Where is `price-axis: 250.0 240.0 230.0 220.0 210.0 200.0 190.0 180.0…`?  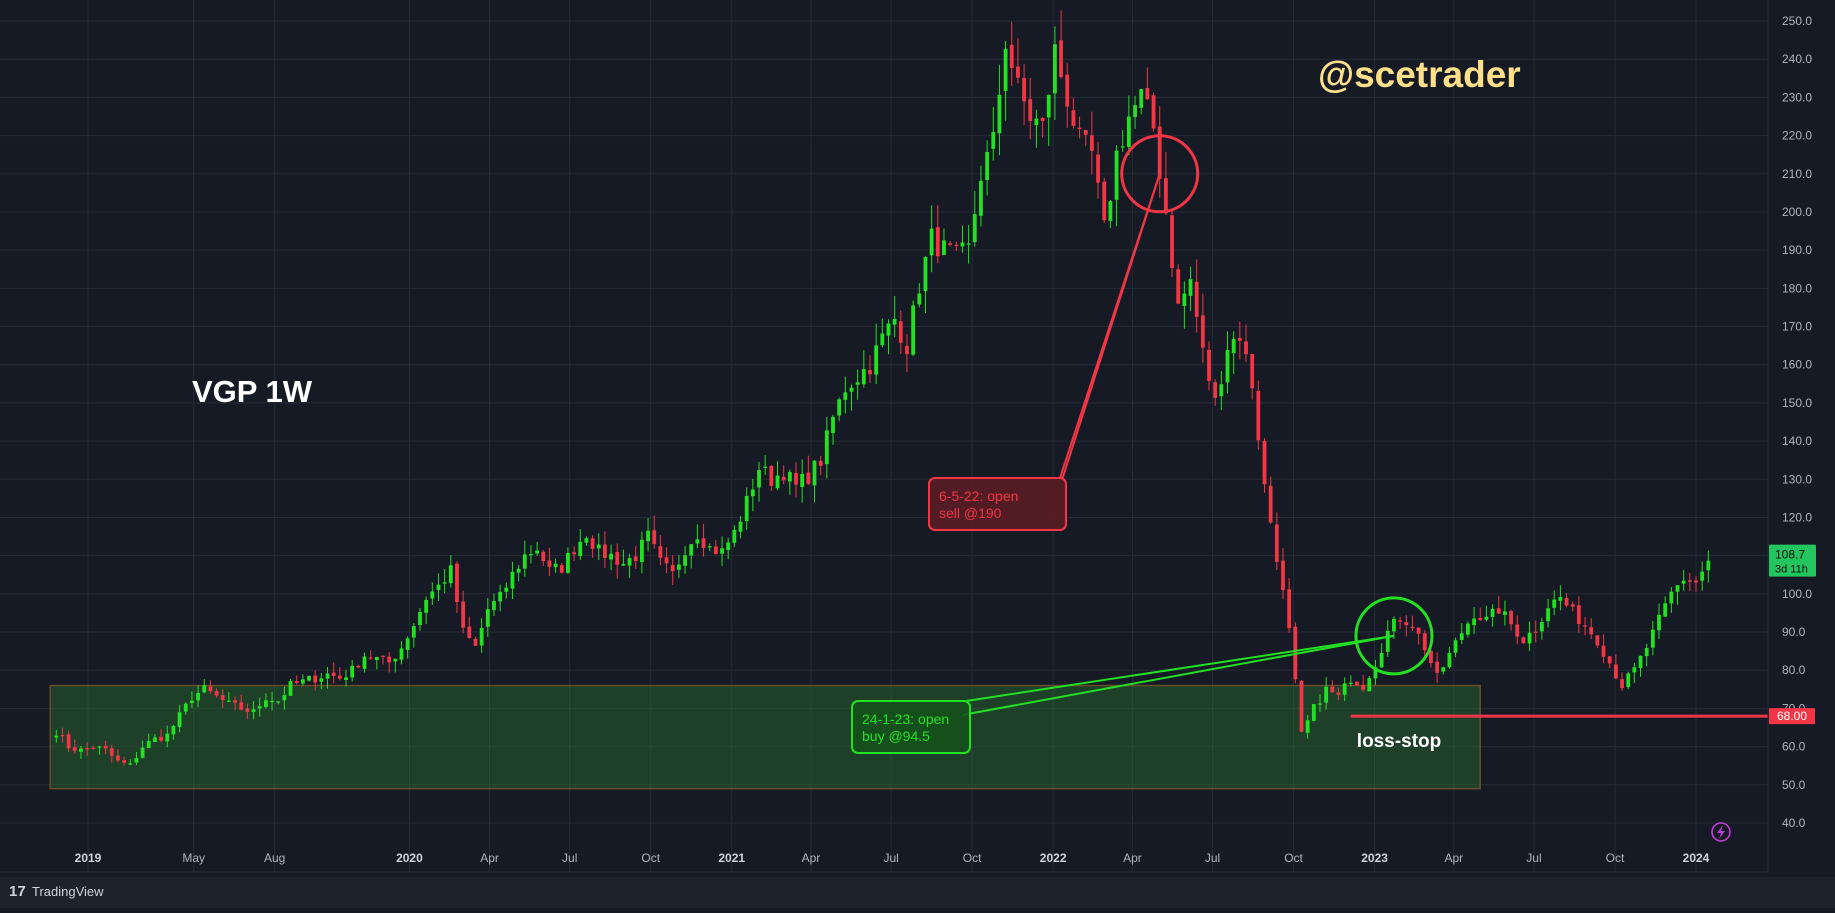 price-axis: 250.0 240.0 230.0 220.0 210.0 200.0 190.0 180.0… is located at coordinates (1801, 454).